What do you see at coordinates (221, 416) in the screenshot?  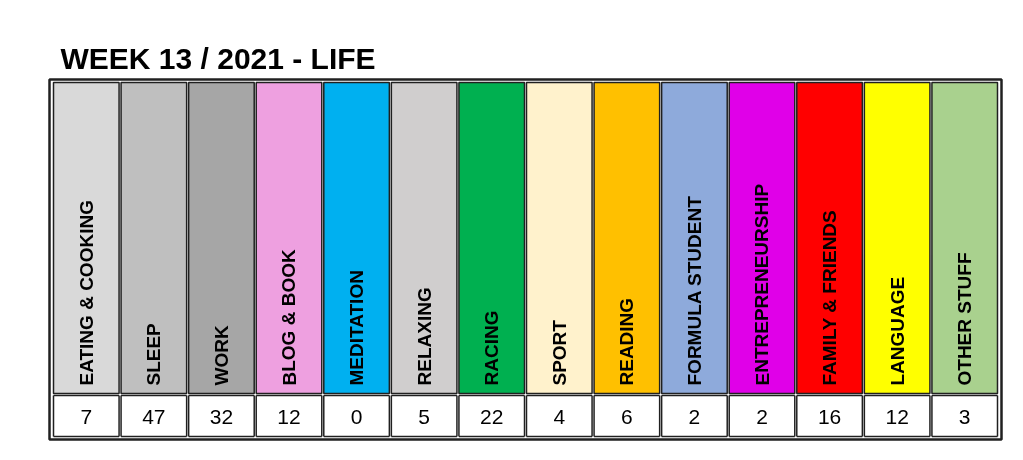 I see `data-label: 32` at bounding box center [221, 416].